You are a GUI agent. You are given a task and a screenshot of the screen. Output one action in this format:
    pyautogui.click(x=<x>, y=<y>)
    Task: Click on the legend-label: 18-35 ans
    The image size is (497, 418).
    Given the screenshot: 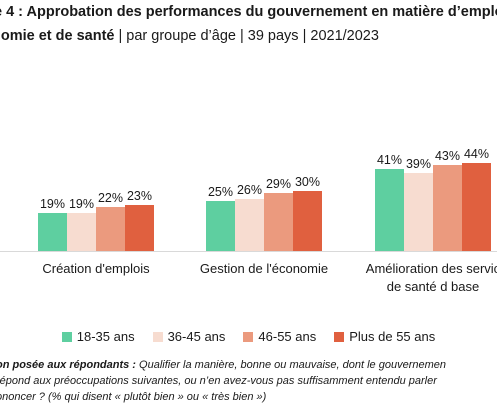 What is the action you would take?
    pyautogui.click(x=105, y=336)
    